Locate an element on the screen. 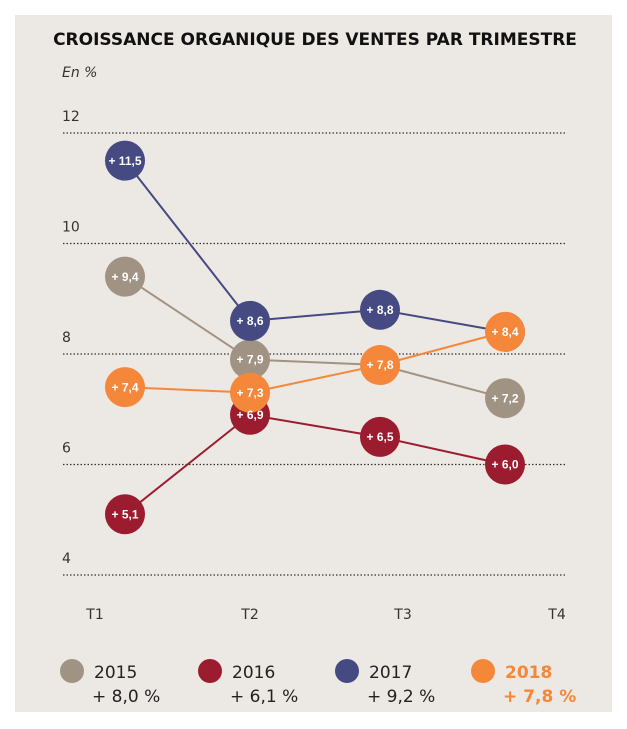  legend-name: 2015 is located at coordinates (115, 673).